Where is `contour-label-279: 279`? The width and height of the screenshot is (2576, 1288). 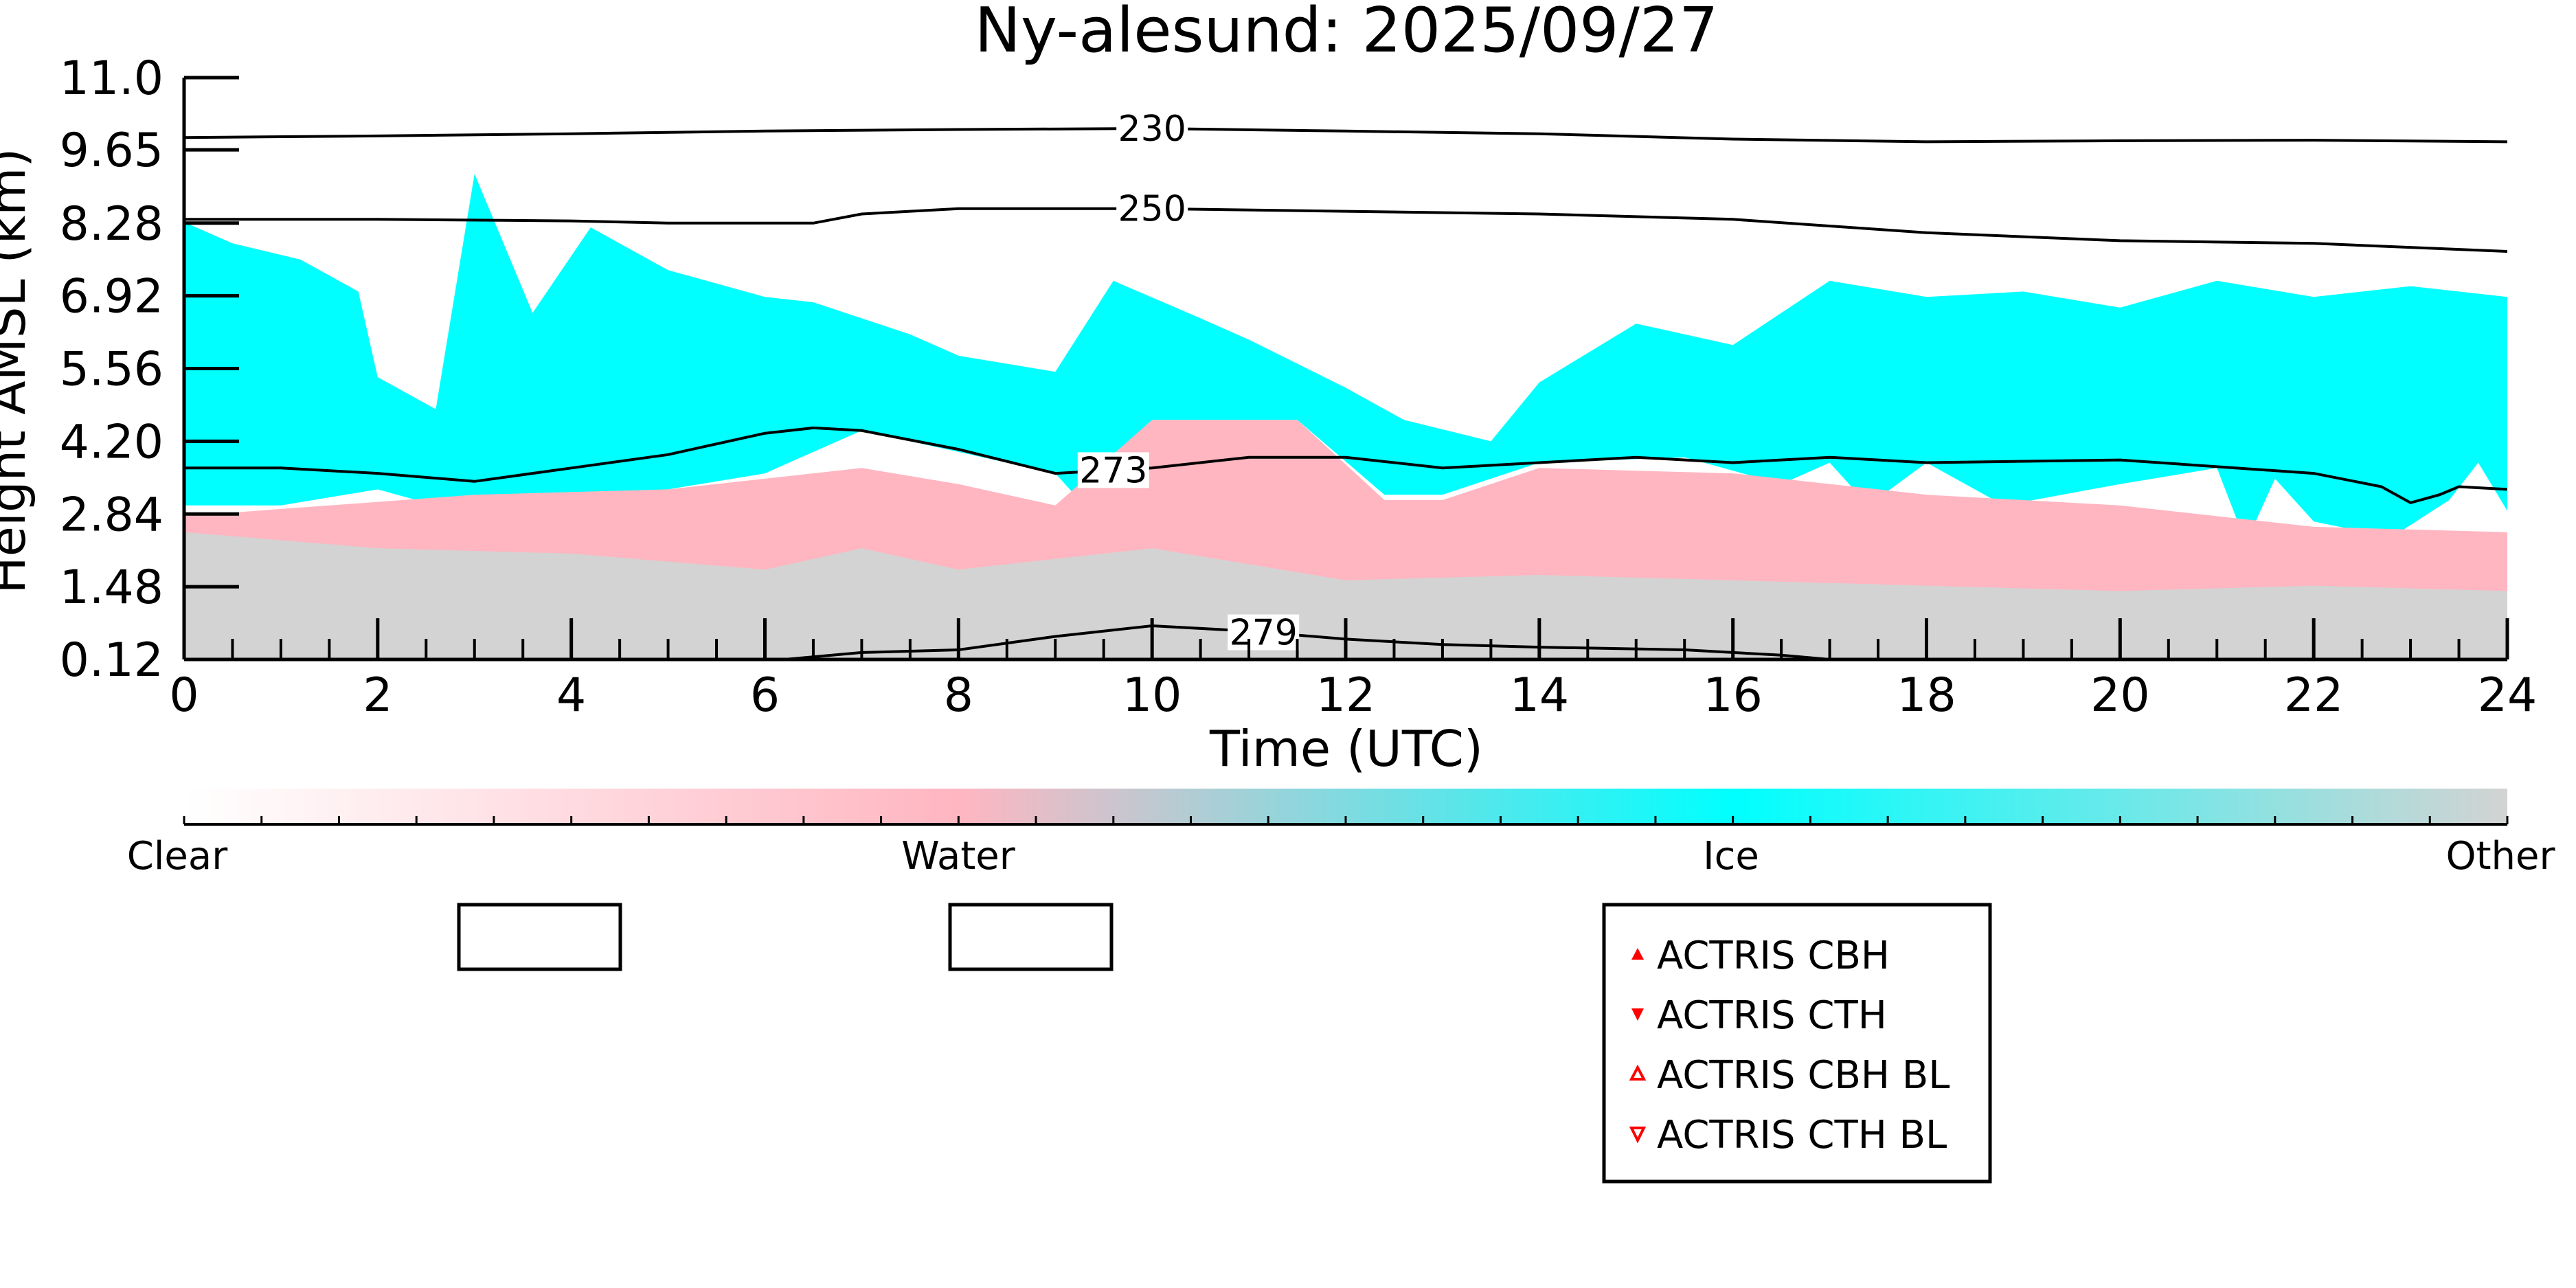
contour-label-279: 279 is located at coordinates (1264, 632).